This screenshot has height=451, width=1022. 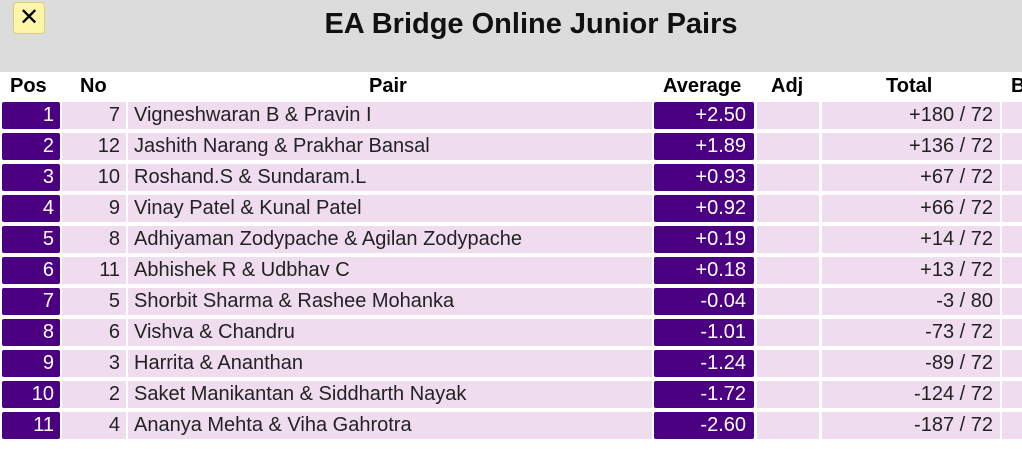 I want to click on column-header-no: No, so click(x=93, y=86).